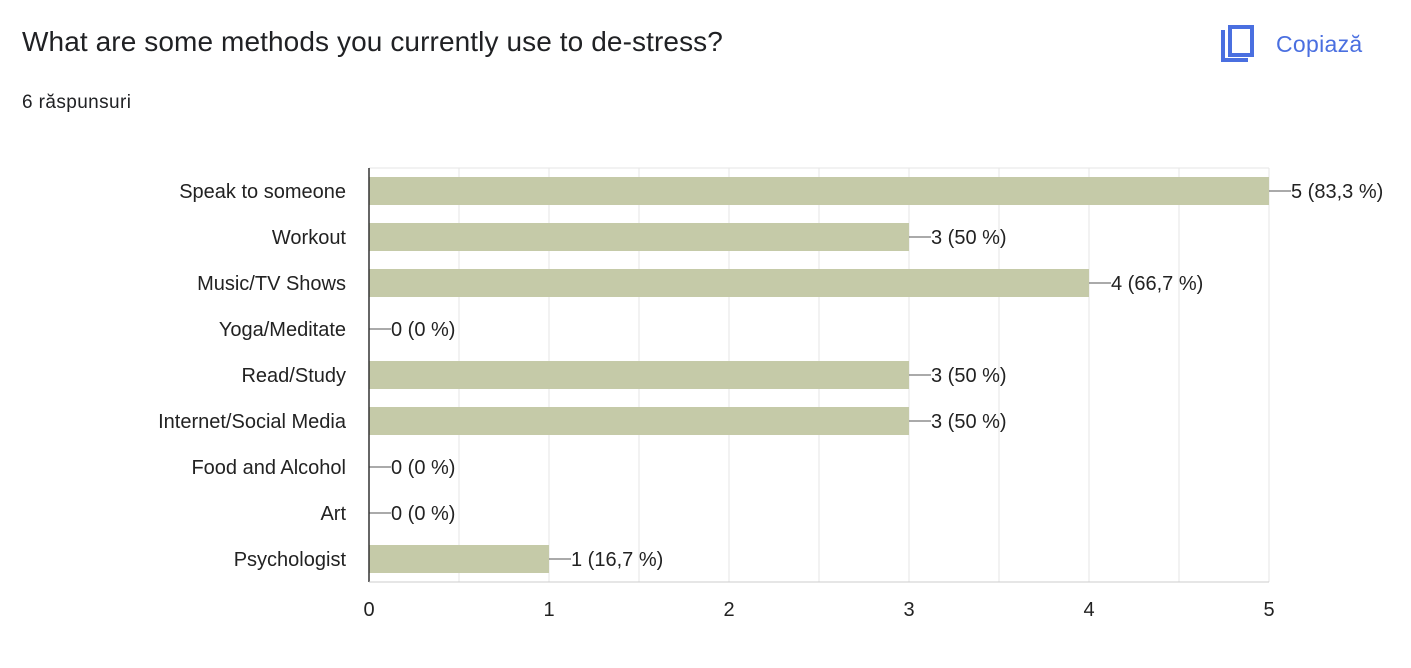 The image size is (1411, 668). Describe the element at coordinates (77, 102) in the screenshot. I see `response-count: 6 răspunsuri` at that location.